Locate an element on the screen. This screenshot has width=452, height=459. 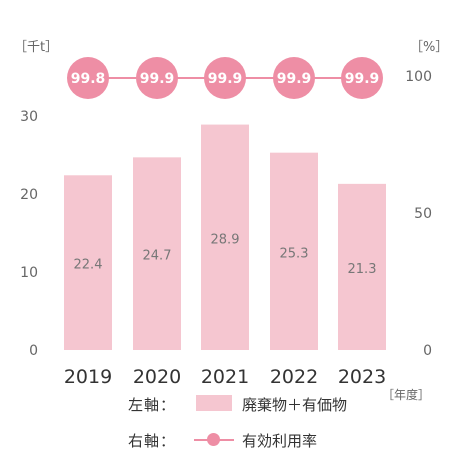
legend-label-utilization: 有効利用率 is located at coordinates (280, 441).